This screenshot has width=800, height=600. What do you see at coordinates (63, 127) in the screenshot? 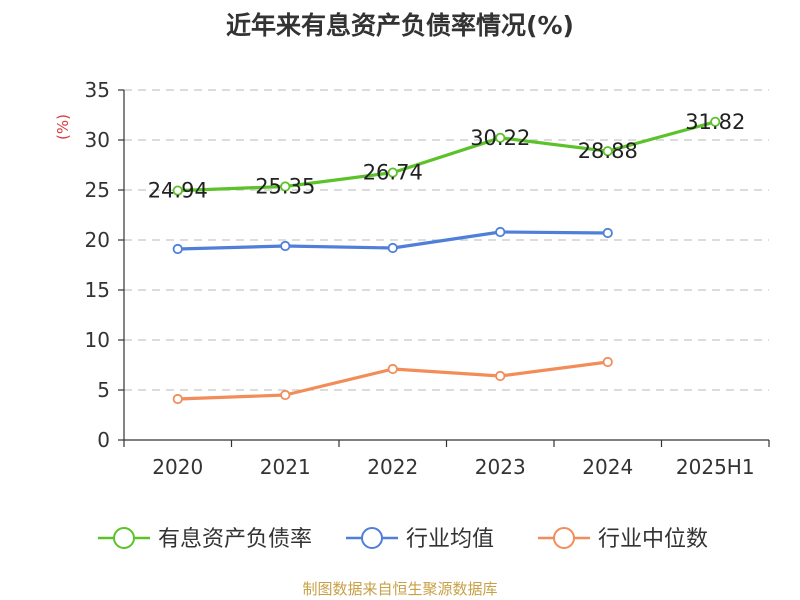
I see `y-axis-unit-label: (%)` at bounding box center [63, 127].